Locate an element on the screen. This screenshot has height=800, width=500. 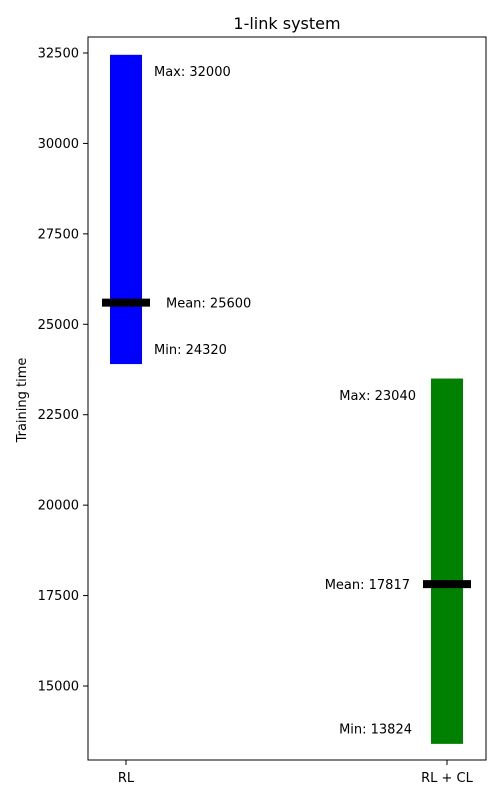
y-tick-label: 30000 is located at coordinates (58, 144).